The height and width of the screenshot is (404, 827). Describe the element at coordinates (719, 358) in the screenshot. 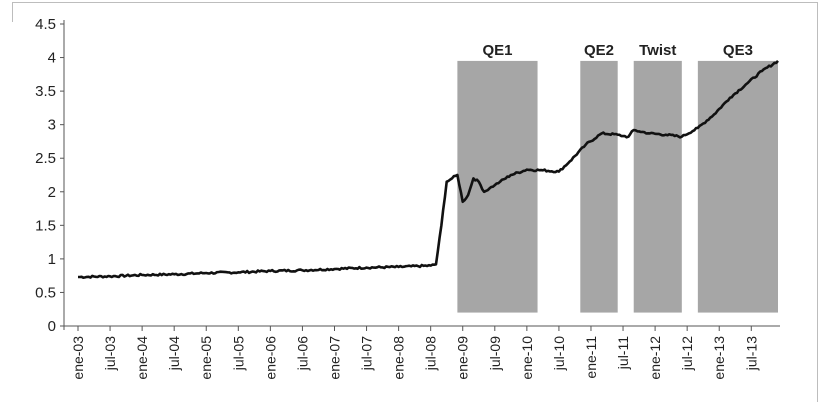

I see `x-tick-label: ene-13` at that location.